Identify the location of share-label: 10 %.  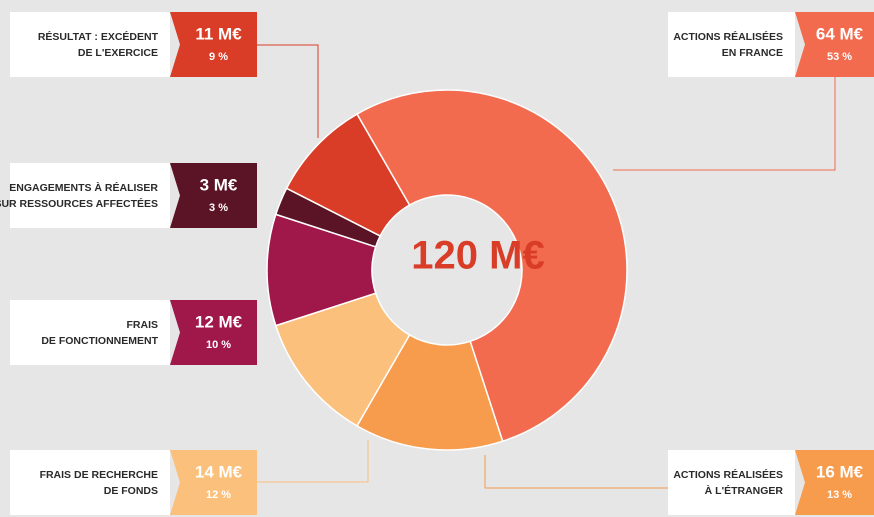
(218, 345).